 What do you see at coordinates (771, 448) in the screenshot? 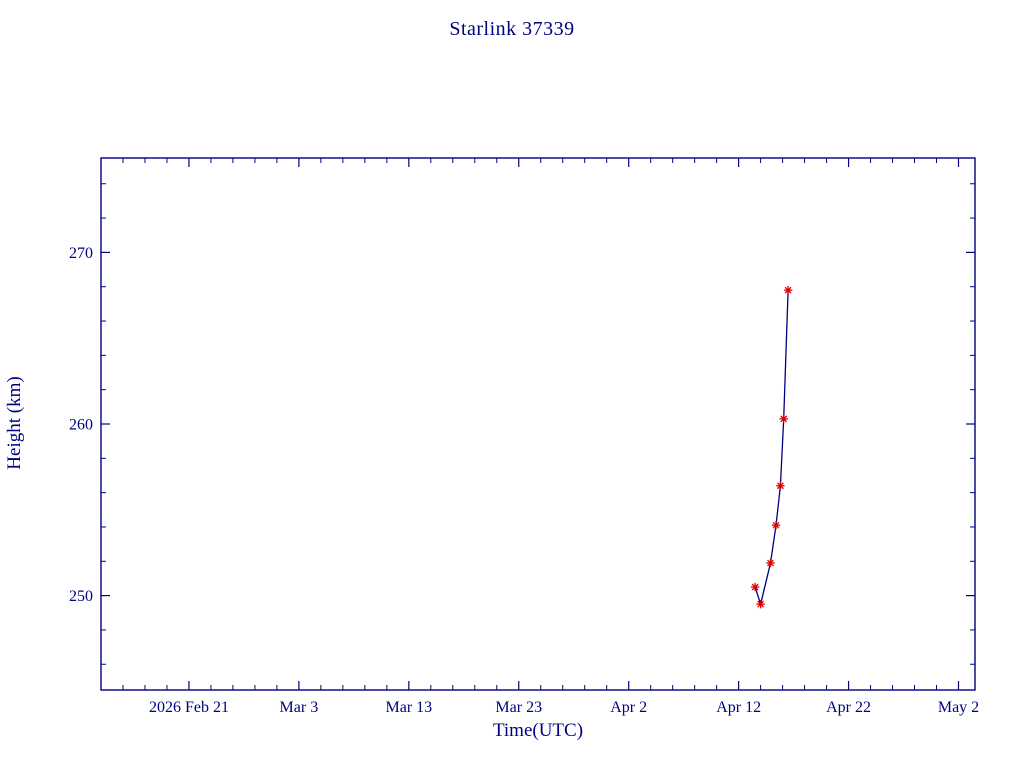
I see `height-series-line` at bounding box center [771, 448].